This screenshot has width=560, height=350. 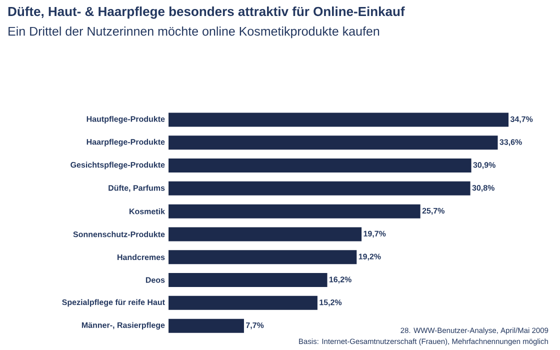 I want to click on y-tick-label: Sonnenschutz-Produkte, so click(x=119, y=234).